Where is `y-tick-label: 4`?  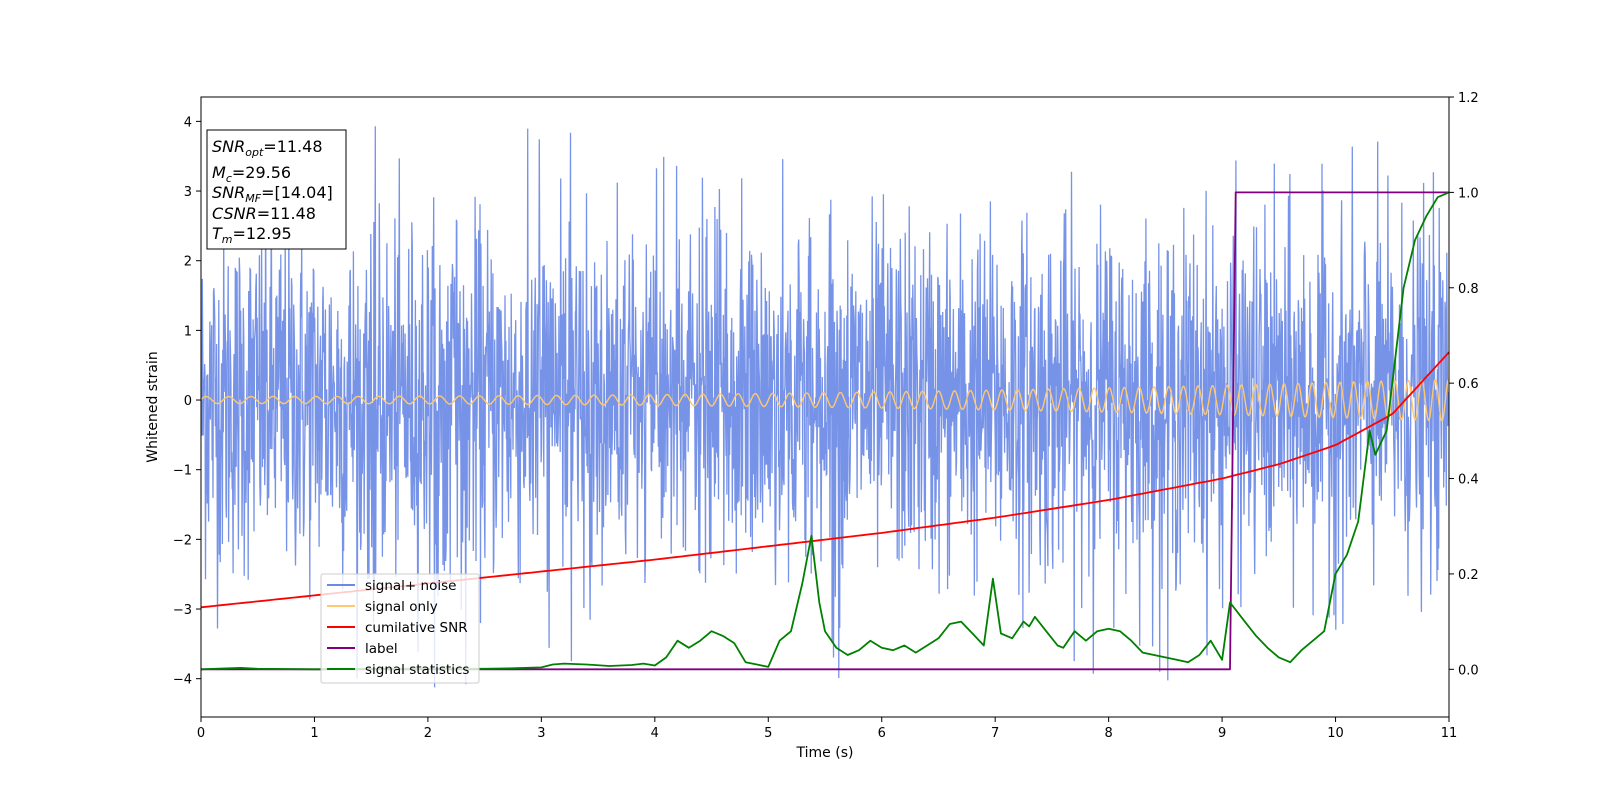 y-tick-label: 4 is located at coordinates (188, 122).